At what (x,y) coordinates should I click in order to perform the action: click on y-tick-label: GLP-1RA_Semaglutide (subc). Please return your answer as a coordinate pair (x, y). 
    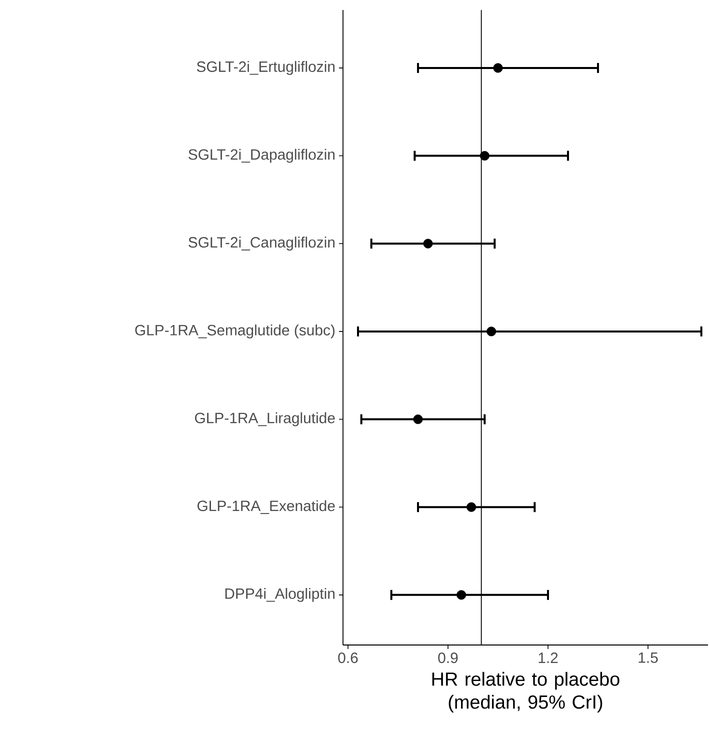
    Looking at the image, I should click on (235, 331).